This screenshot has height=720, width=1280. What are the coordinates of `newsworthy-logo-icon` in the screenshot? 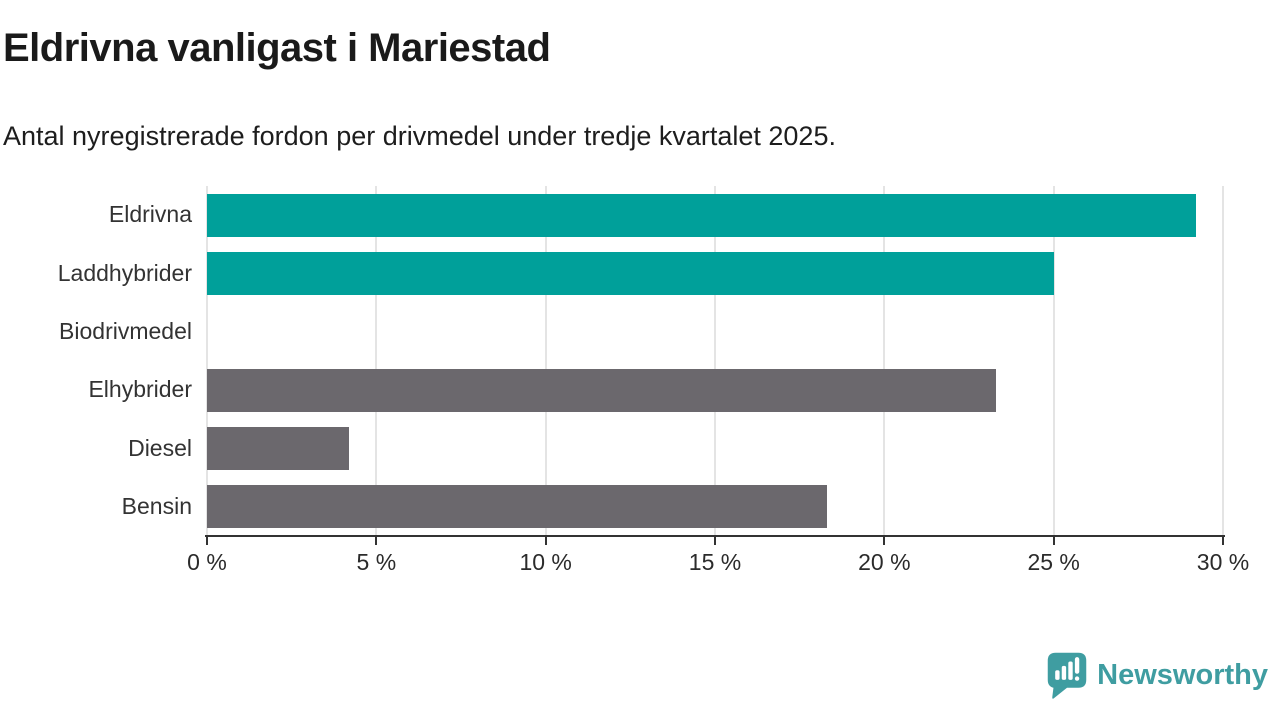 It's located at (1067, 675).